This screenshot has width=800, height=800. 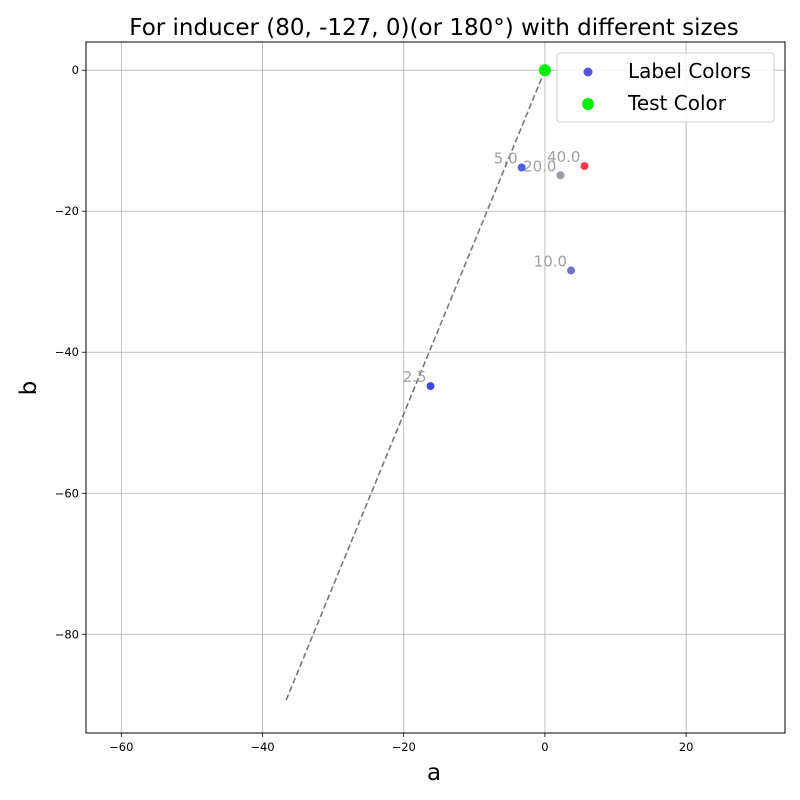 What do you see at coordinates (67, 493) in the screenshot?
I see `y-tick-label: −60` at bounding box center [67, 493].